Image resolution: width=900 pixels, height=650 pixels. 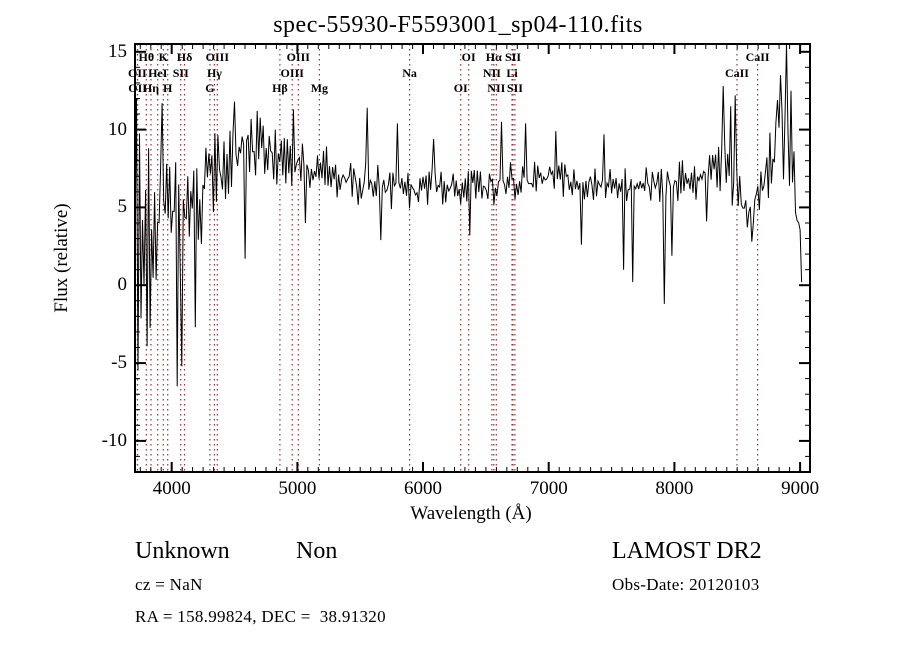 What do you see at coordinates (114, 440) in the screenshot?
I see `y-tick-label: -10` at bounding box center [114, 440].